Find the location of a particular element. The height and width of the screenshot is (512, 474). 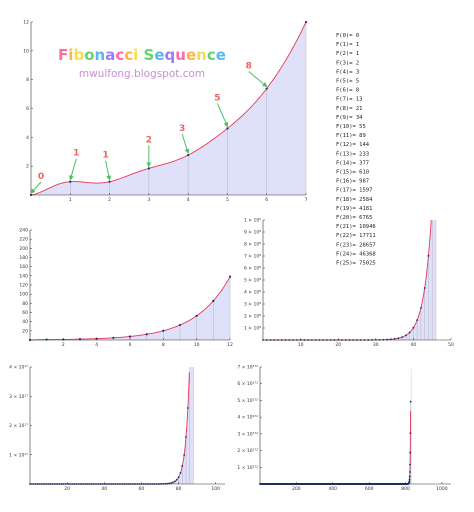

x-tick-label: 1000 is located at coordinates (442, 489).